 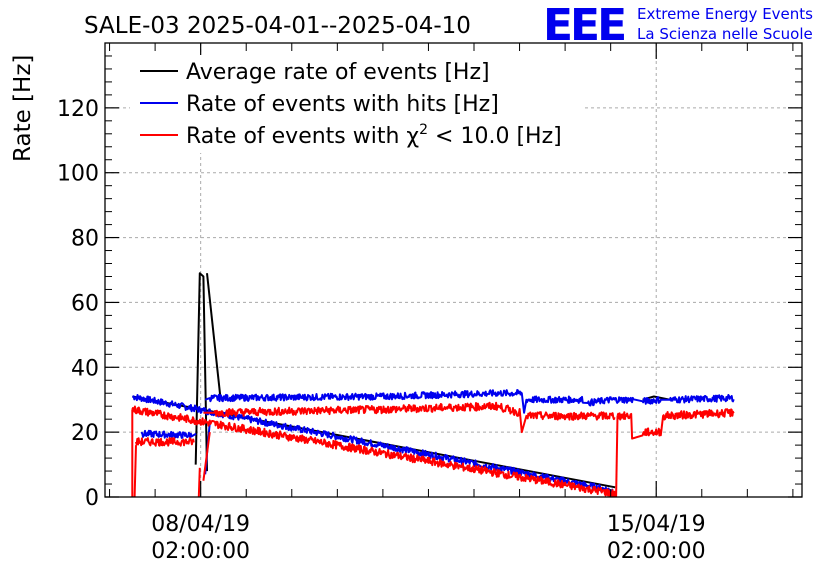 What do you see at coordinates (277, 26) in the screenshot?
I see `chart-title: SALE-03 2025-04-01--2025-04-10` at bounding box center [277, 26].